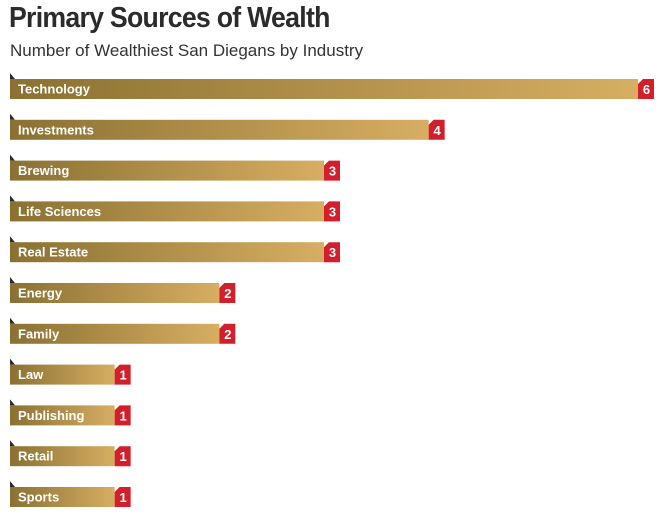 The width and height of the screenshot is (670, 522). I want to click on value-label-law: 1, so click(123, 375).